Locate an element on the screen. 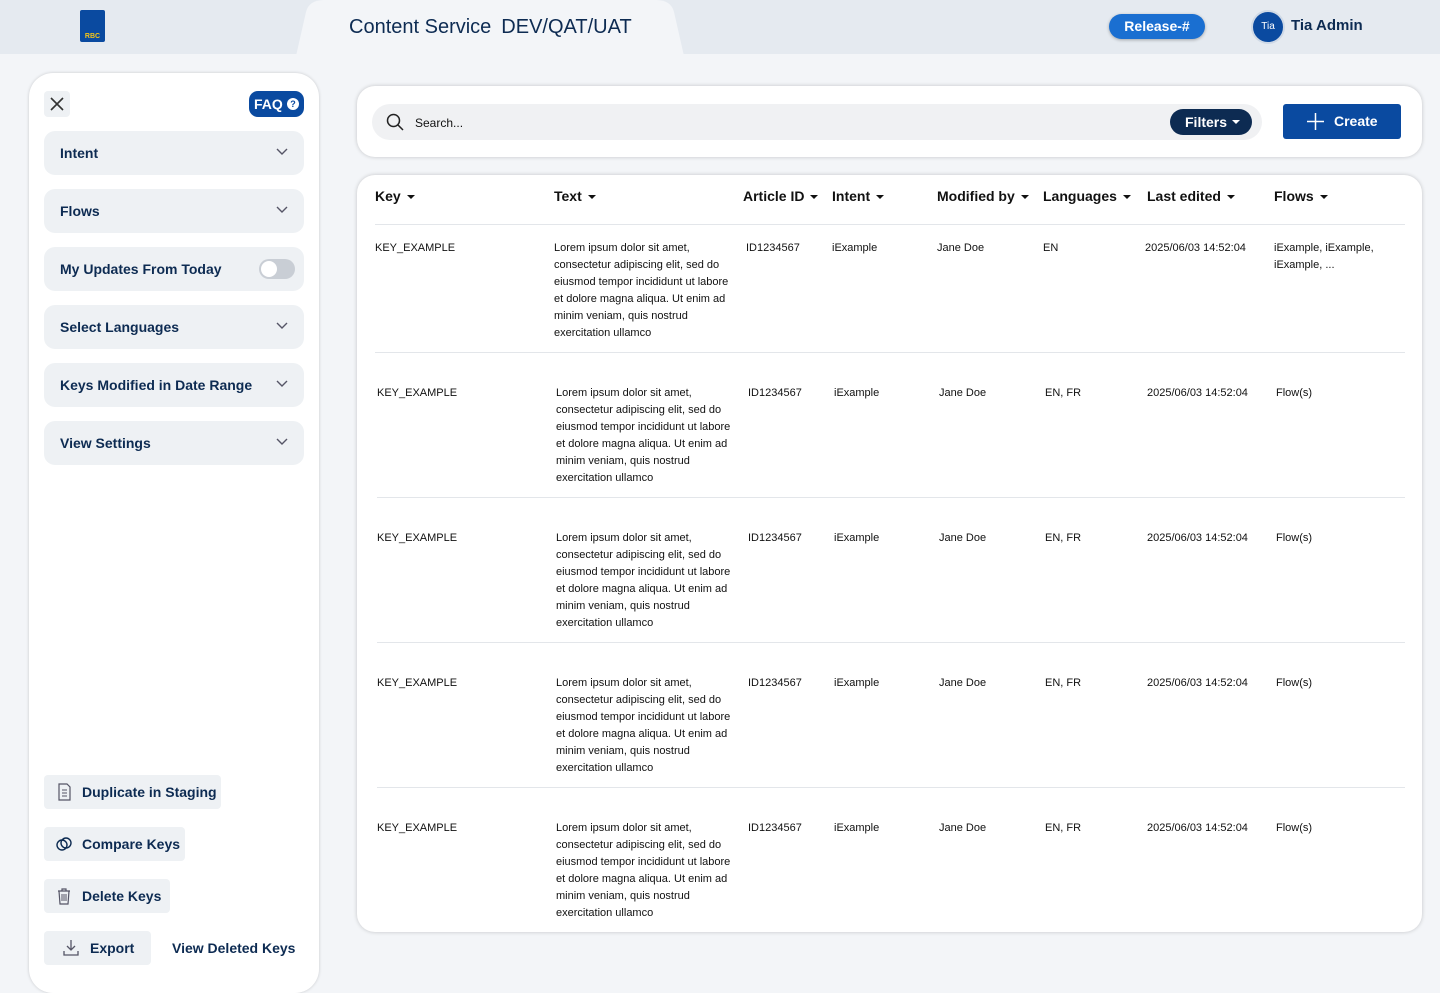  app-title: Content Service DEV/QAT/UAT is located at coordinates (495, 27).